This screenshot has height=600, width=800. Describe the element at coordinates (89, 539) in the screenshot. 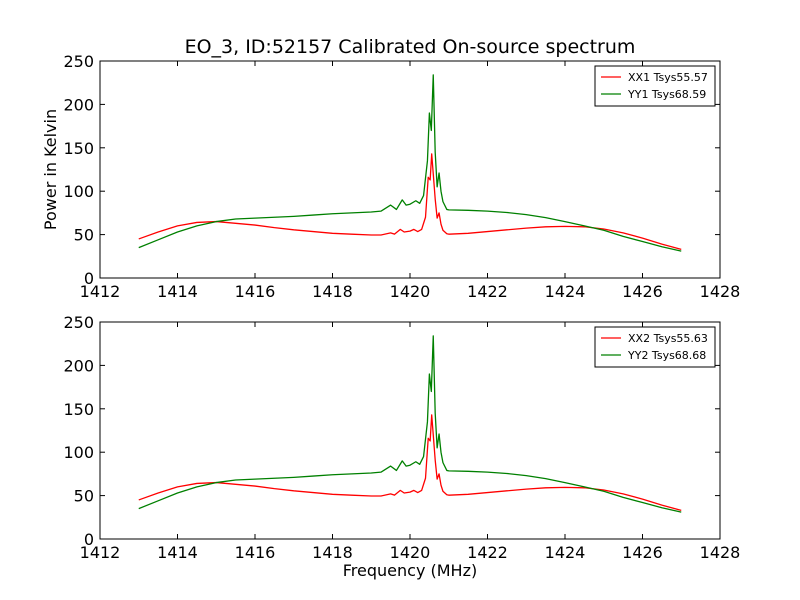

I see `bottom-y-tick-label: 0` at that location.